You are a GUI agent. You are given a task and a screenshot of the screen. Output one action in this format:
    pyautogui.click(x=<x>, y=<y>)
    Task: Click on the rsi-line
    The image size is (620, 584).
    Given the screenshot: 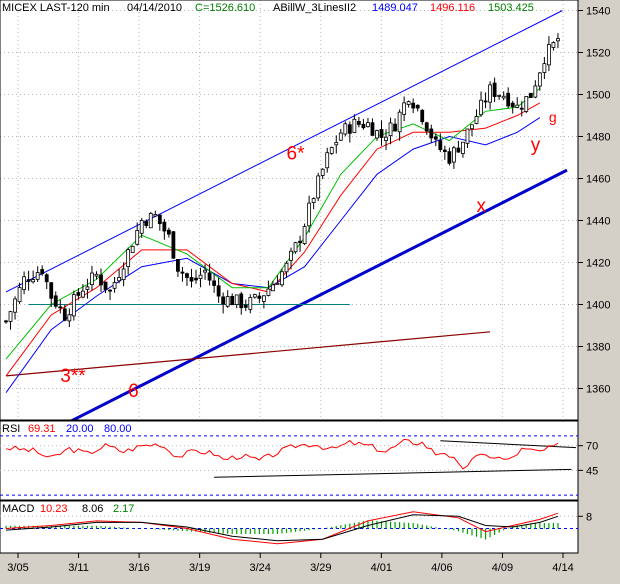 What is the action you would take?
    pyautogui.click(x=282, y=454)
    